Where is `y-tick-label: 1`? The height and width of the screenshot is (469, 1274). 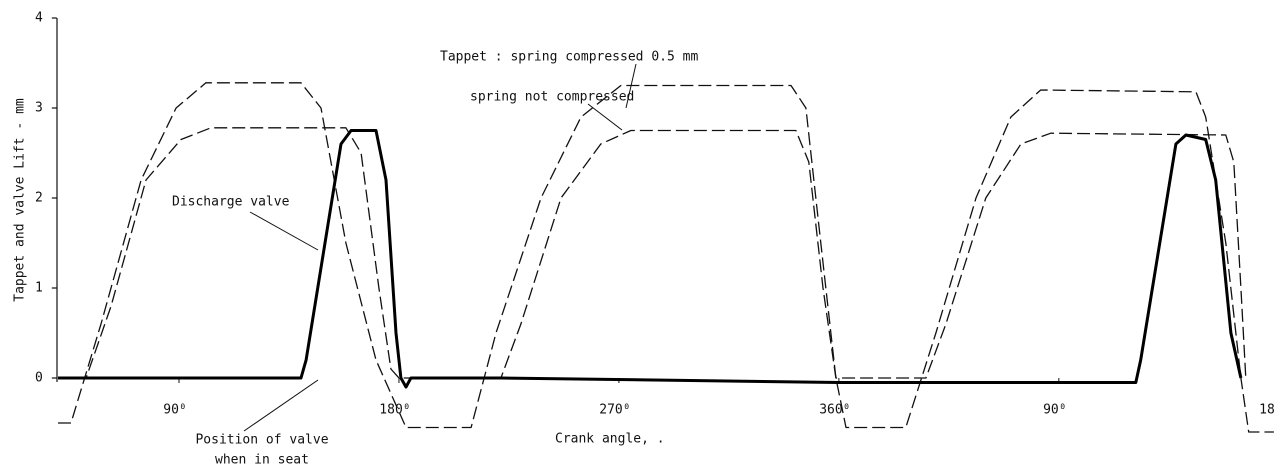
y-tick-label: 1 is located at coordinates (39, 288).